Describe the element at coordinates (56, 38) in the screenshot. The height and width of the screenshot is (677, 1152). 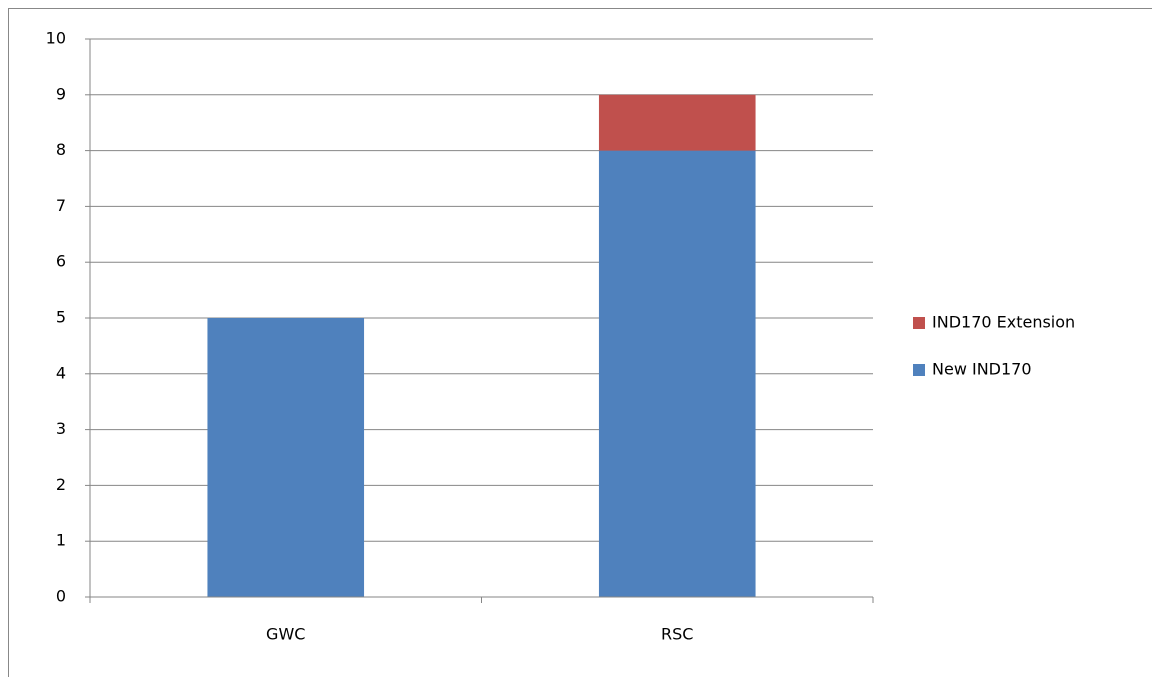
I see `y-tick-label: 10` at that location.